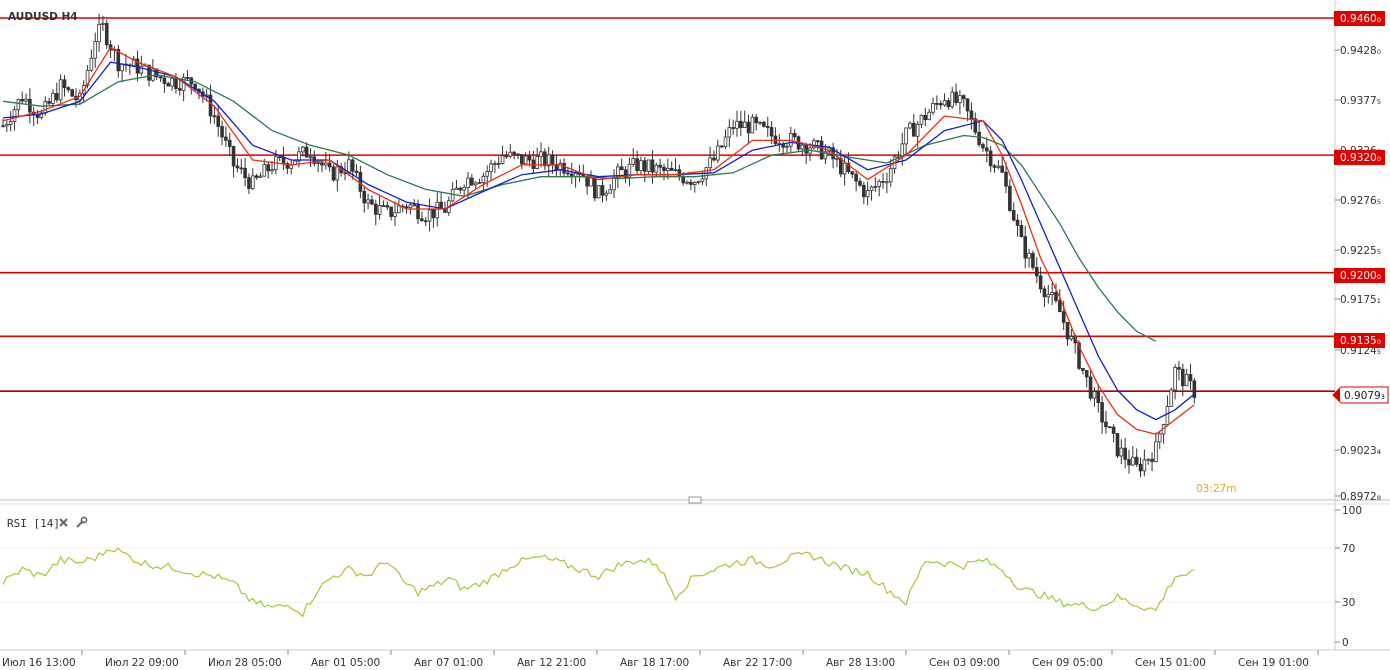 The image size is (1390, 670). I want to click on panel-resize-handle, so click(695, 500).